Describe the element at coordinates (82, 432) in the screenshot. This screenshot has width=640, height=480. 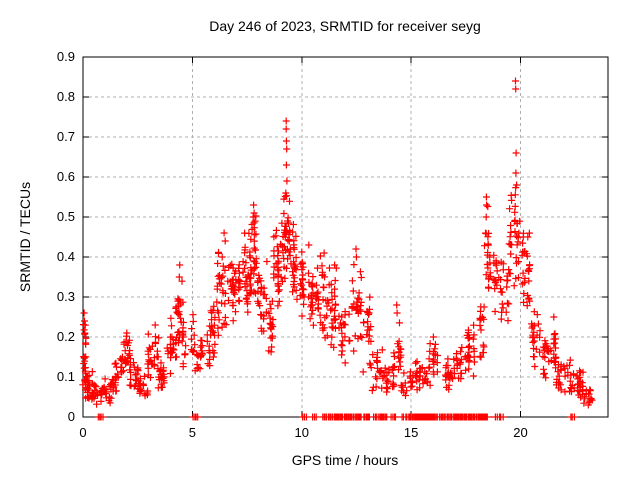
I see `x-tick-label: 0` at that location.